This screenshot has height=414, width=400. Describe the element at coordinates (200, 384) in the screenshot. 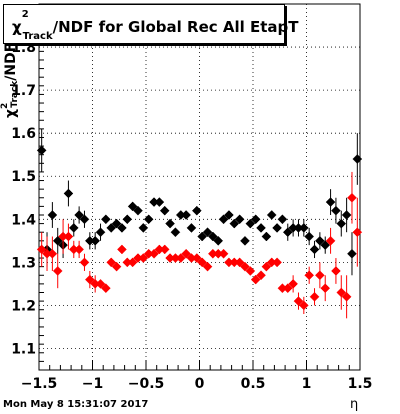

I see `x-tick-label: 0` at that location.